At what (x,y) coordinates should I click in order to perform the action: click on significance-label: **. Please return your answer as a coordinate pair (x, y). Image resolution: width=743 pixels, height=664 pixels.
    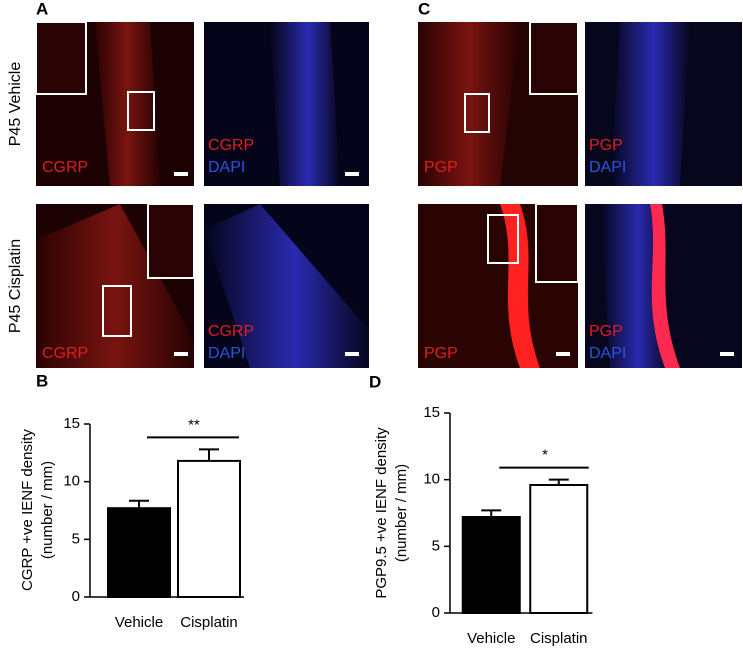
    Looking at the image, I should click on (194, 424).